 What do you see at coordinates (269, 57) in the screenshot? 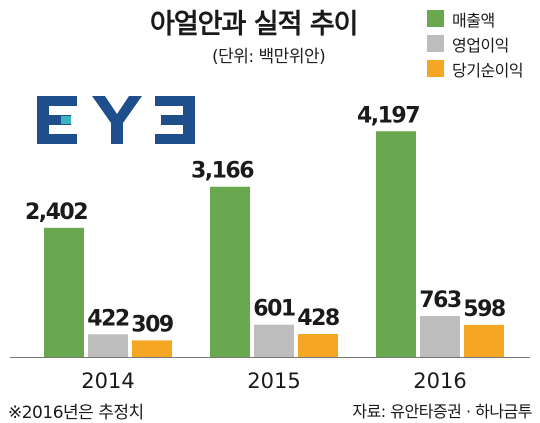
I see `chart-subtitle: (단위: 백만위안)` at bounding box center [269, 57].